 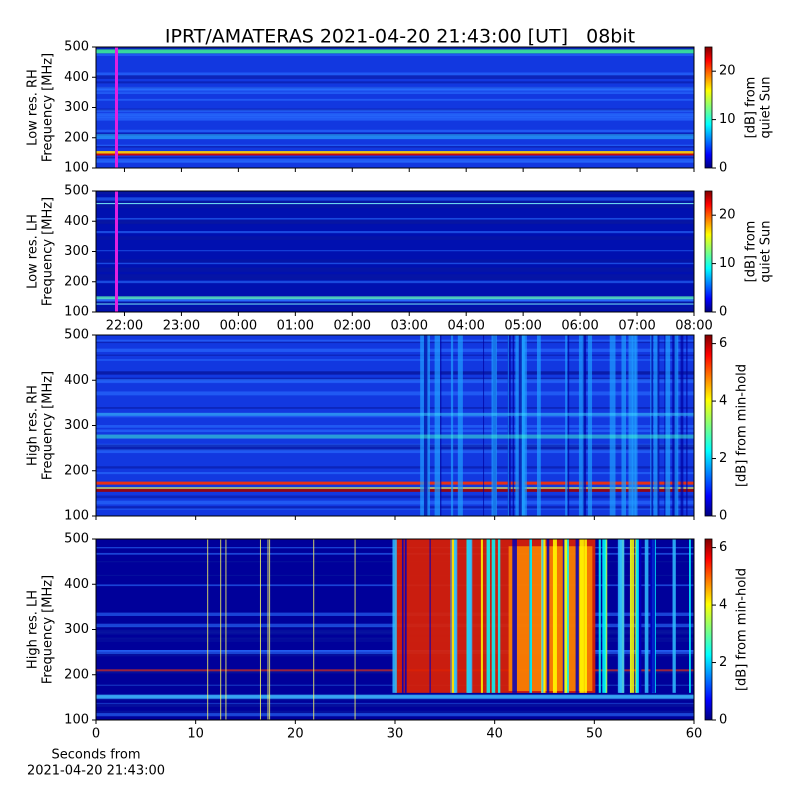 I want to click on colorbar-tick-label: 6, so click(x=723, y=547).